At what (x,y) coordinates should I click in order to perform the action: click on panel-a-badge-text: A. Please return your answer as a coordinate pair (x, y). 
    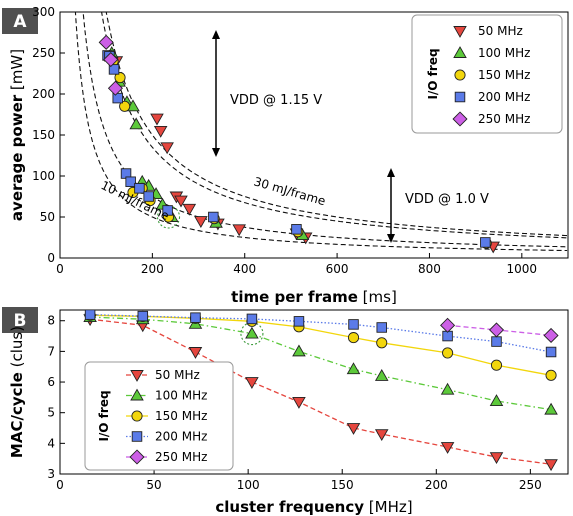
    Looking at the image, I should click on (20, 22).